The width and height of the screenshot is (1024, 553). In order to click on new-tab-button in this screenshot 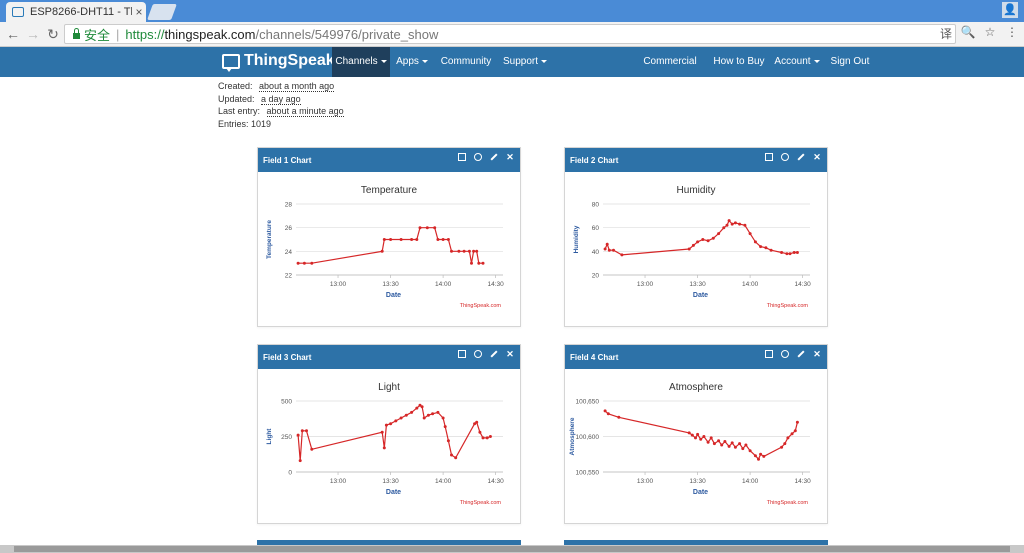, I will do `click(162, 12)`.